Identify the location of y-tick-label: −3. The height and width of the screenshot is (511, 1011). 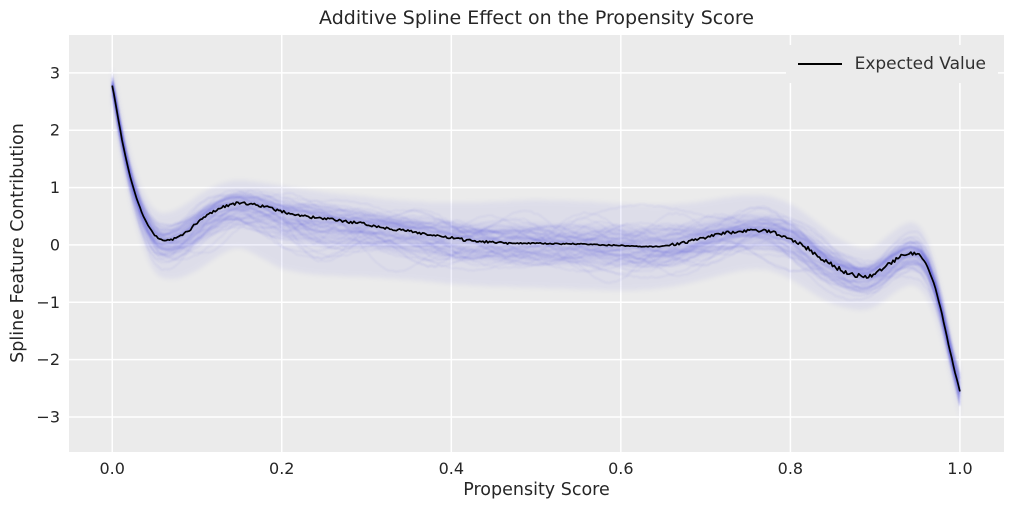
(48, 417).